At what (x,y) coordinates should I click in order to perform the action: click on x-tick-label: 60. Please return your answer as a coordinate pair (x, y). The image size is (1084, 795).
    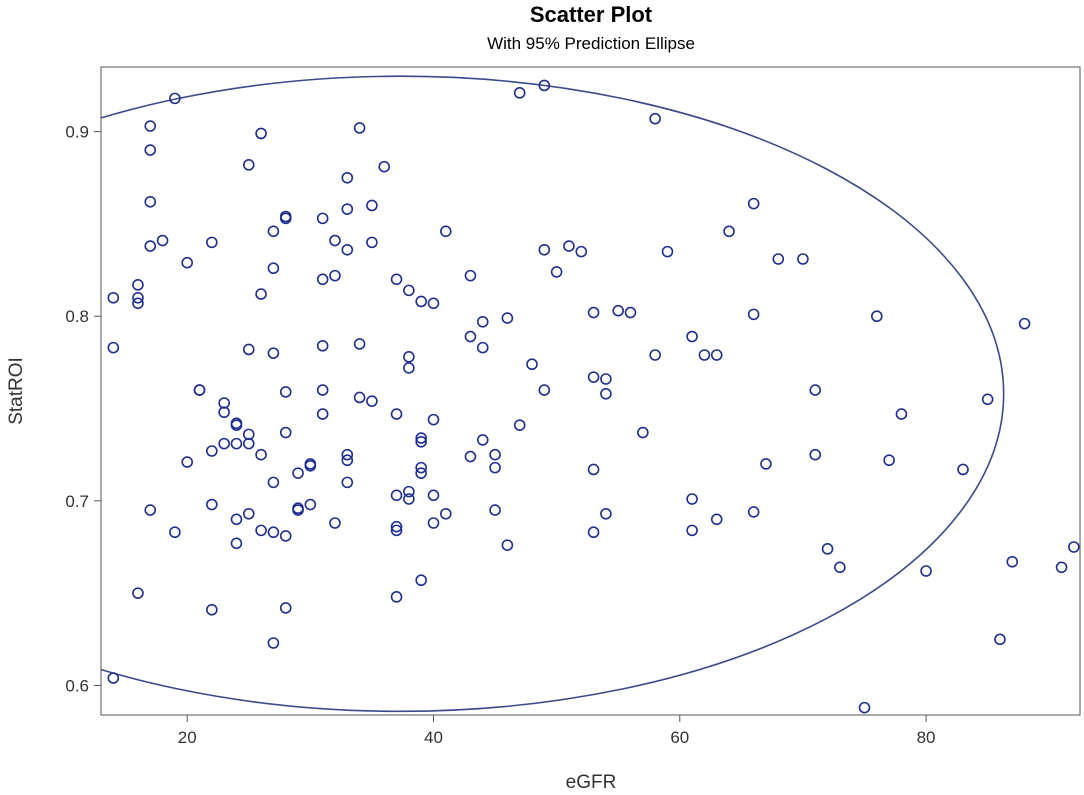
    Looking at the image, I should click on (679, 737).